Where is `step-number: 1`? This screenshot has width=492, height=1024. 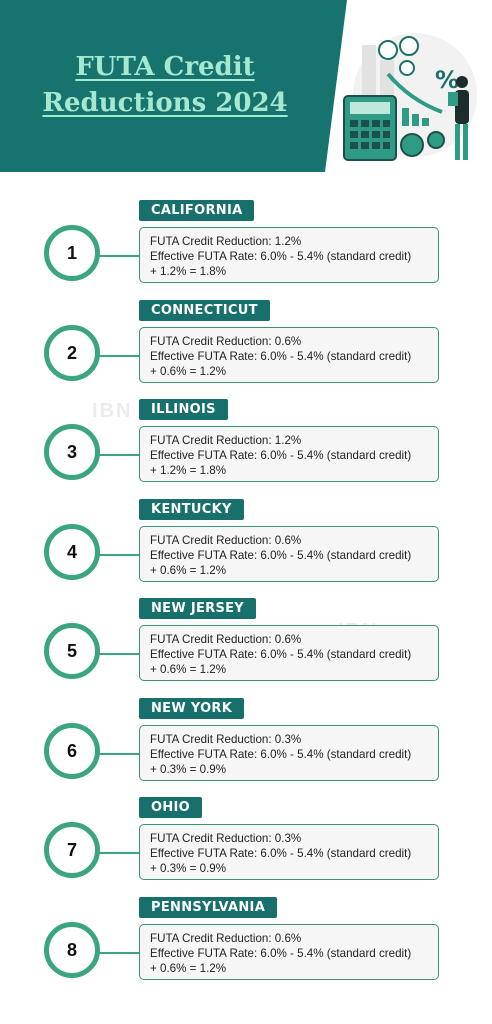
step-number: 1 is located at coordinates (72, 253).